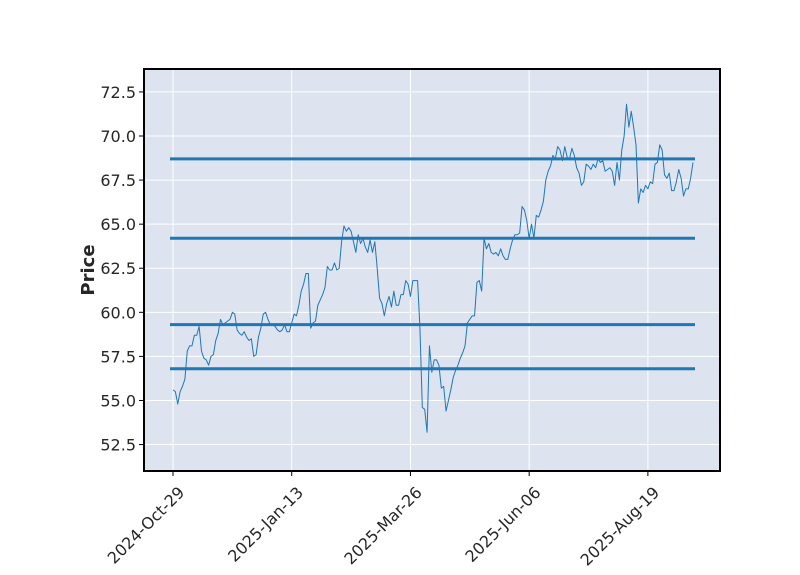 This screenshot has width=800, height=575. I want to click on y-tick-label: 62.5, so click(118, 268).